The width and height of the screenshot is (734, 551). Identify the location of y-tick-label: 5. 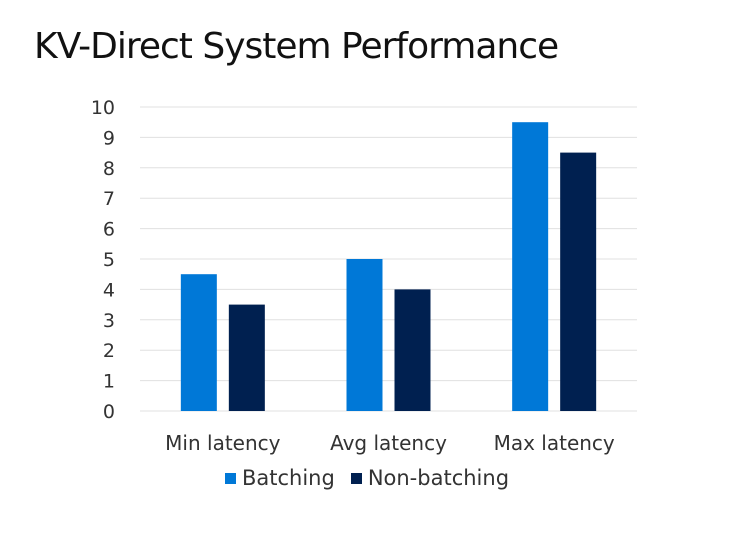
(109, 260).